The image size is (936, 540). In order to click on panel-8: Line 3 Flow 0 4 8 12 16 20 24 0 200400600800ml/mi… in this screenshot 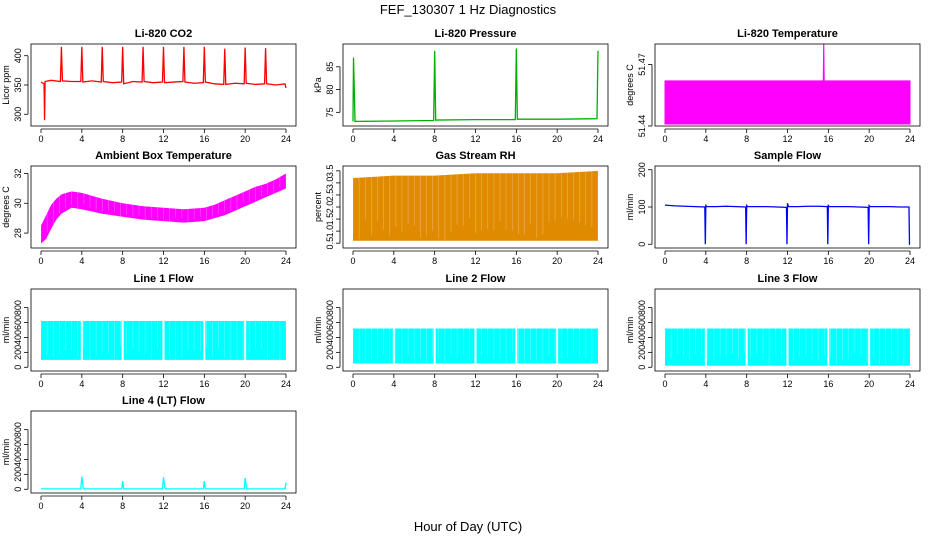, I will do `click(773, 331)`.